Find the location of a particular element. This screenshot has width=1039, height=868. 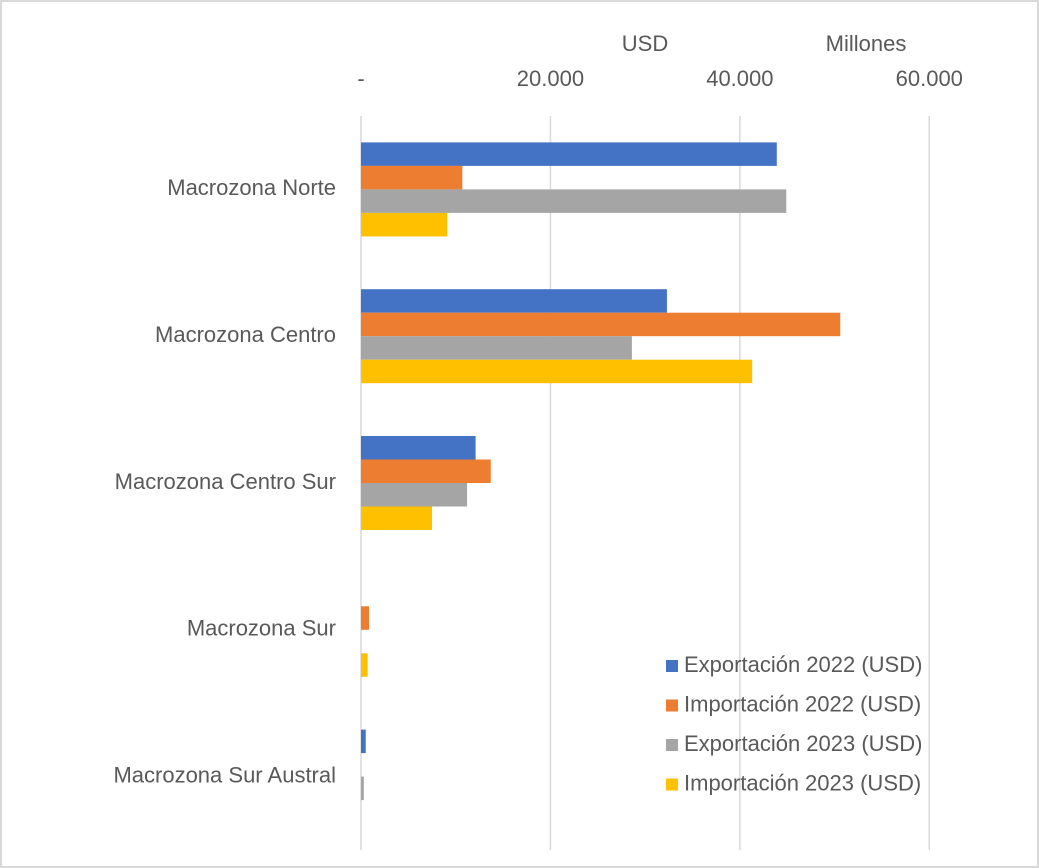

x-tick-label: - is located at coordinates (360, 78).